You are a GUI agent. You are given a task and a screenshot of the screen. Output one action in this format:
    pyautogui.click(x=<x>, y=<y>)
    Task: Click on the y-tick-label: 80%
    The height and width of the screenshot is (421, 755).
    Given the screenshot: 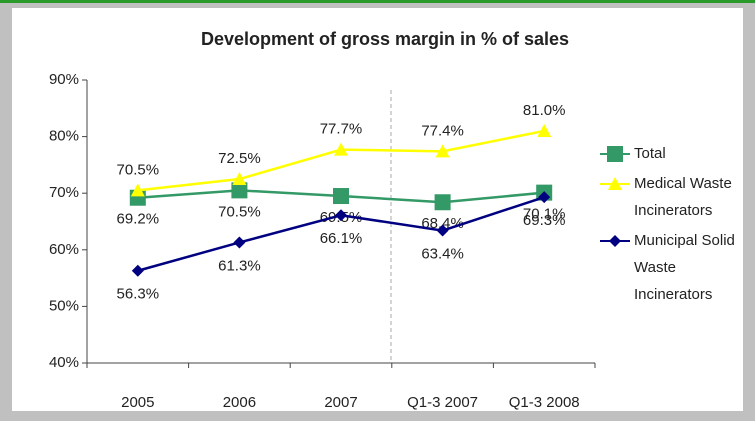 What is the action you would take?
    pyautogui.click(x=64, y=136)
    